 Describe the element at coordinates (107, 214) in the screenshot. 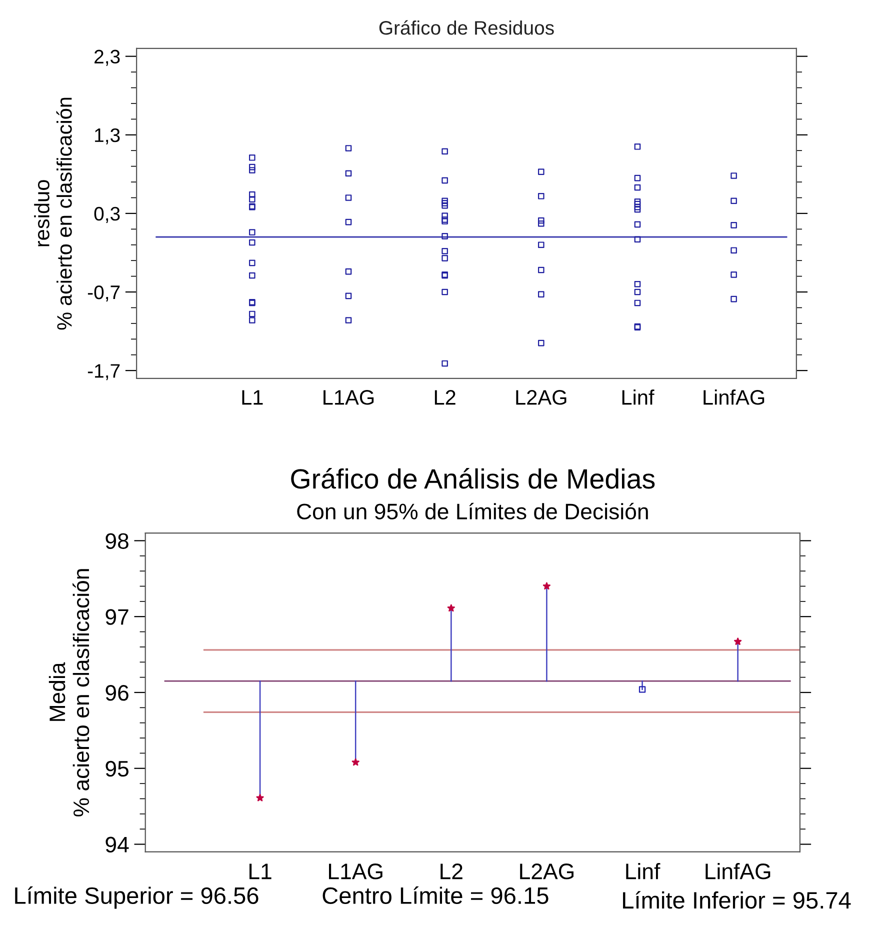

I see `y-tick-label: 0,3` at that location.